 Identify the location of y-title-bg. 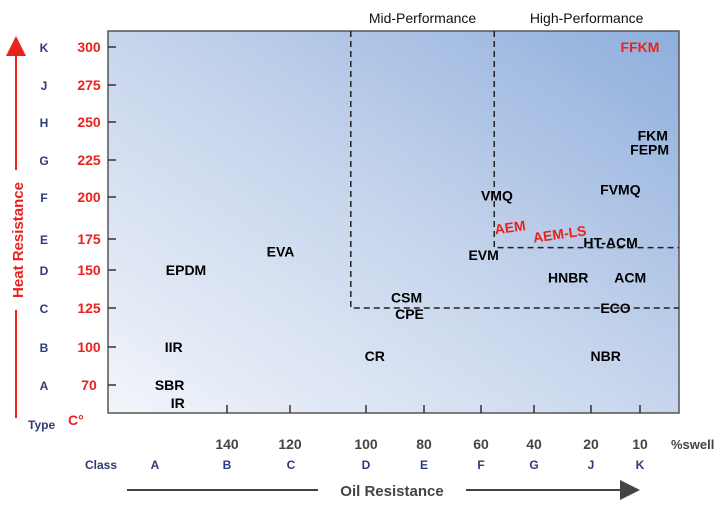
(16, 240).